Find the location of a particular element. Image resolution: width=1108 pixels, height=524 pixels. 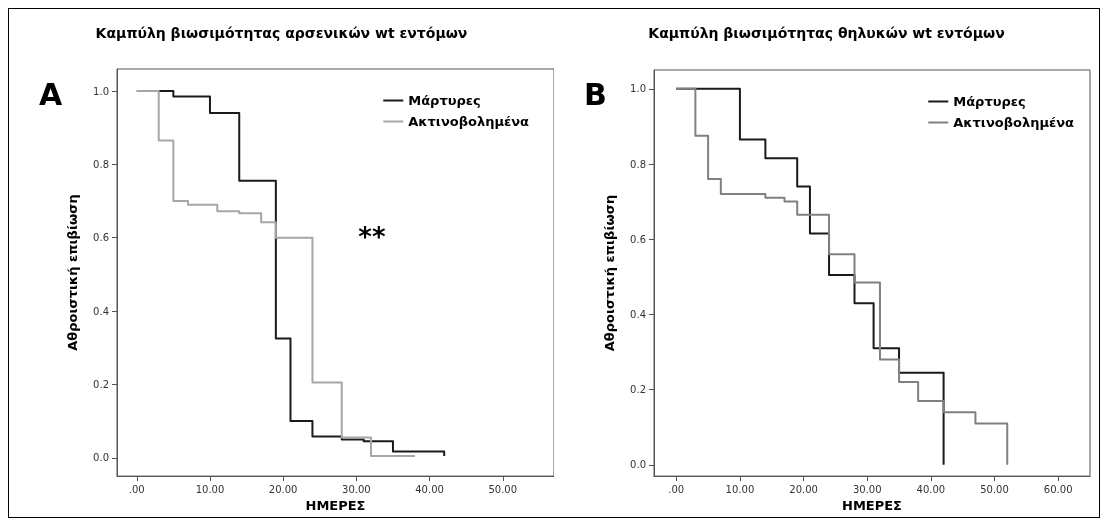

x-tick-label: 60.00 is located at coordinates (1058, 489).